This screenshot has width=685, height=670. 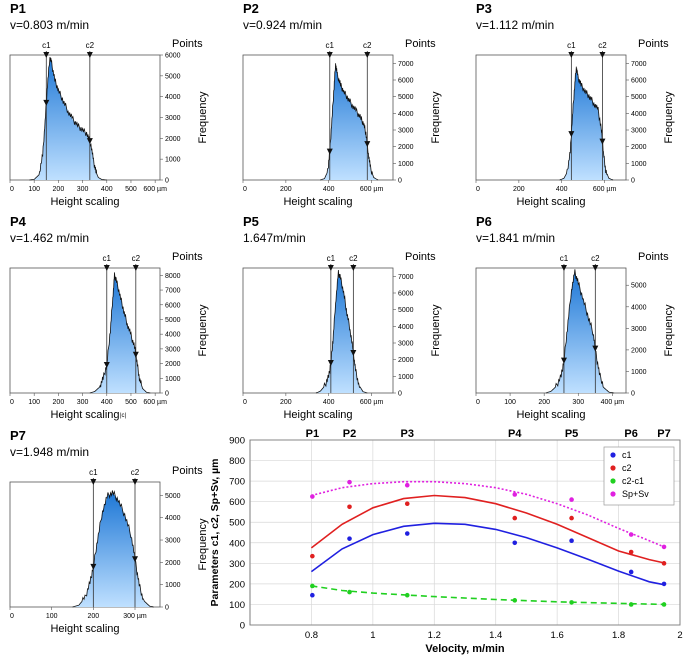 I want to click on panel-id: P2, so click(x=251, y=8).